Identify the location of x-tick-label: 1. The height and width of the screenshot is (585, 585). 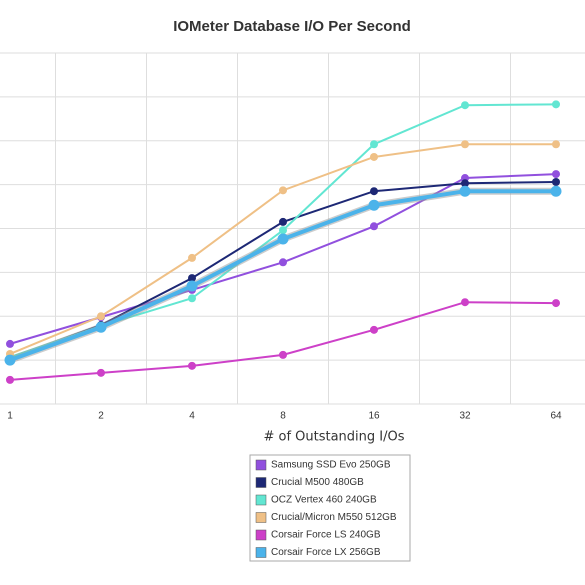
(10, 416).